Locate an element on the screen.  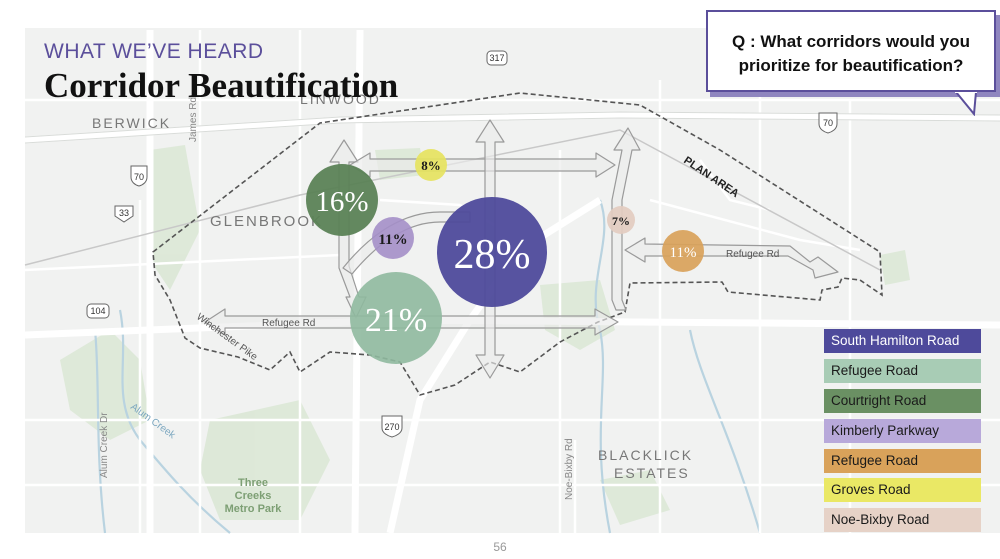
bubble-noe-bixby-circle is located at coordinates (621, 220).